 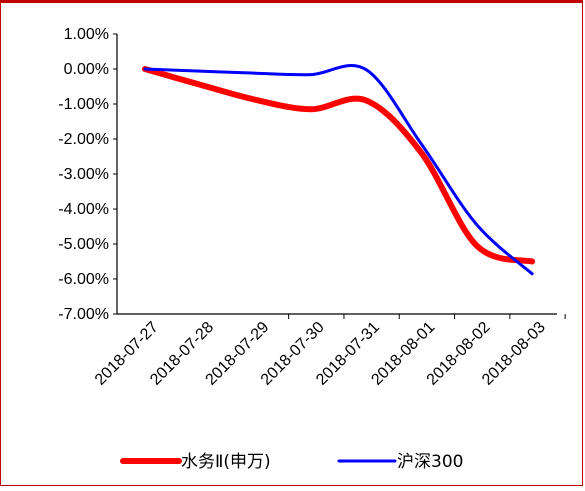 I want to click on y-tick-label: -5.00%, so click(x=83, y=244).